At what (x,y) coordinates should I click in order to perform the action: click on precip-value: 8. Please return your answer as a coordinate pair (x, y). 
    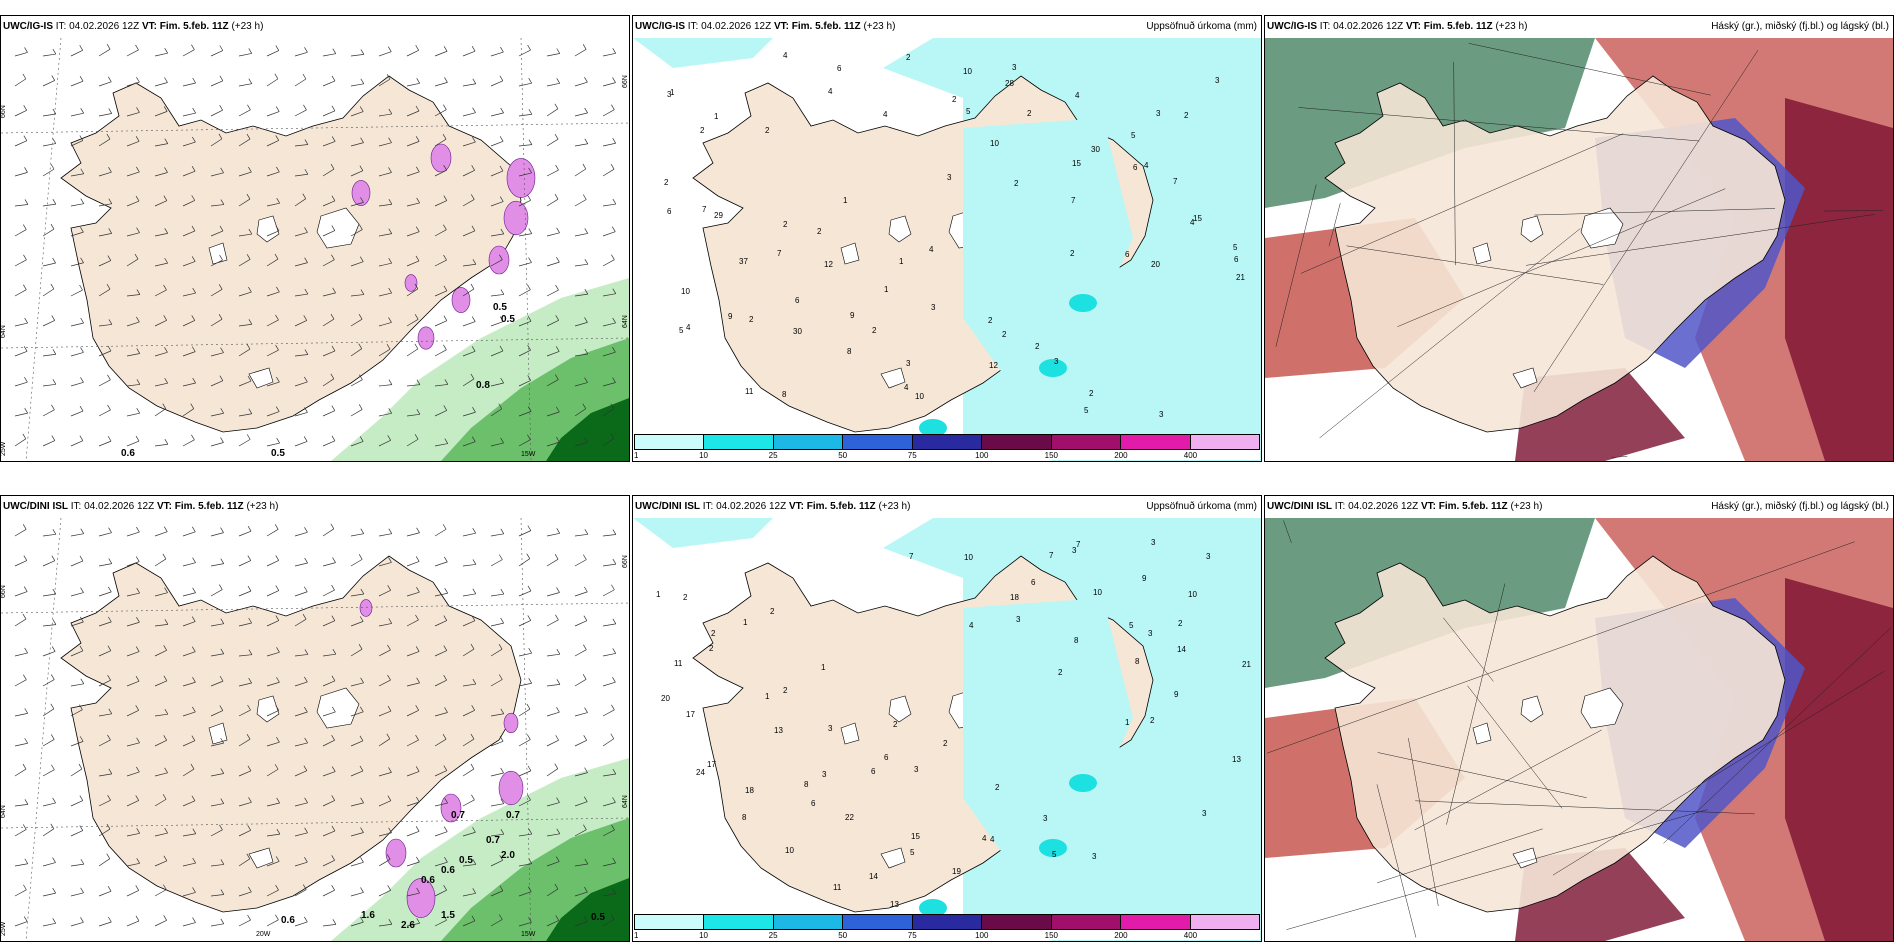
    Looking at the image, I should click on (744, 817).